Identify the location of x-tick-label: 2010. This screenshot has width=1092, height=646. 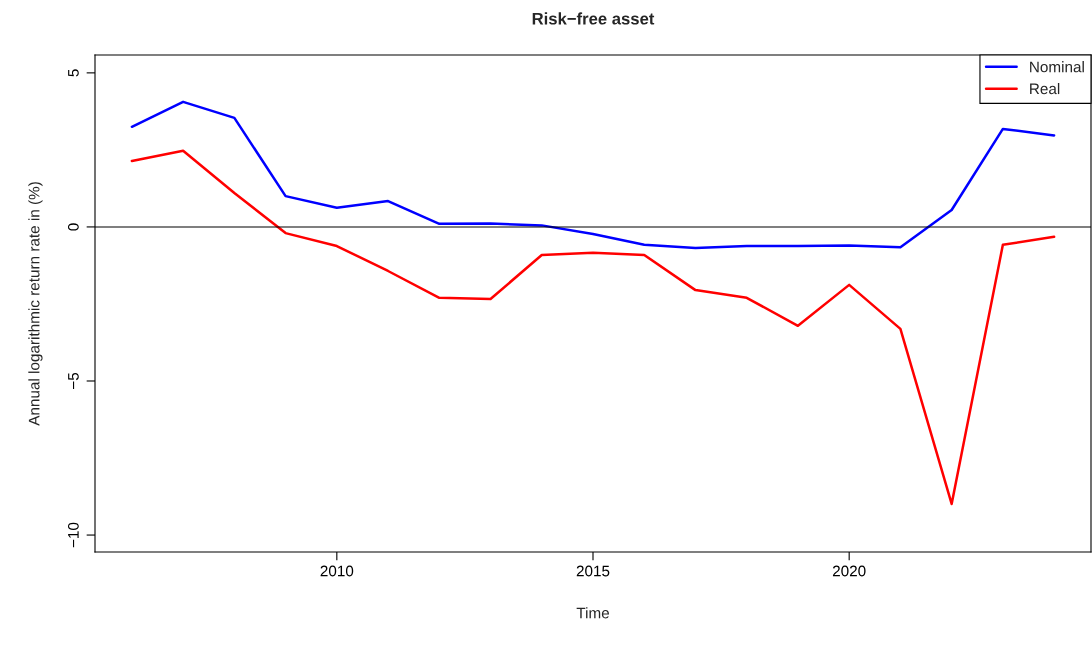
(337, 571).